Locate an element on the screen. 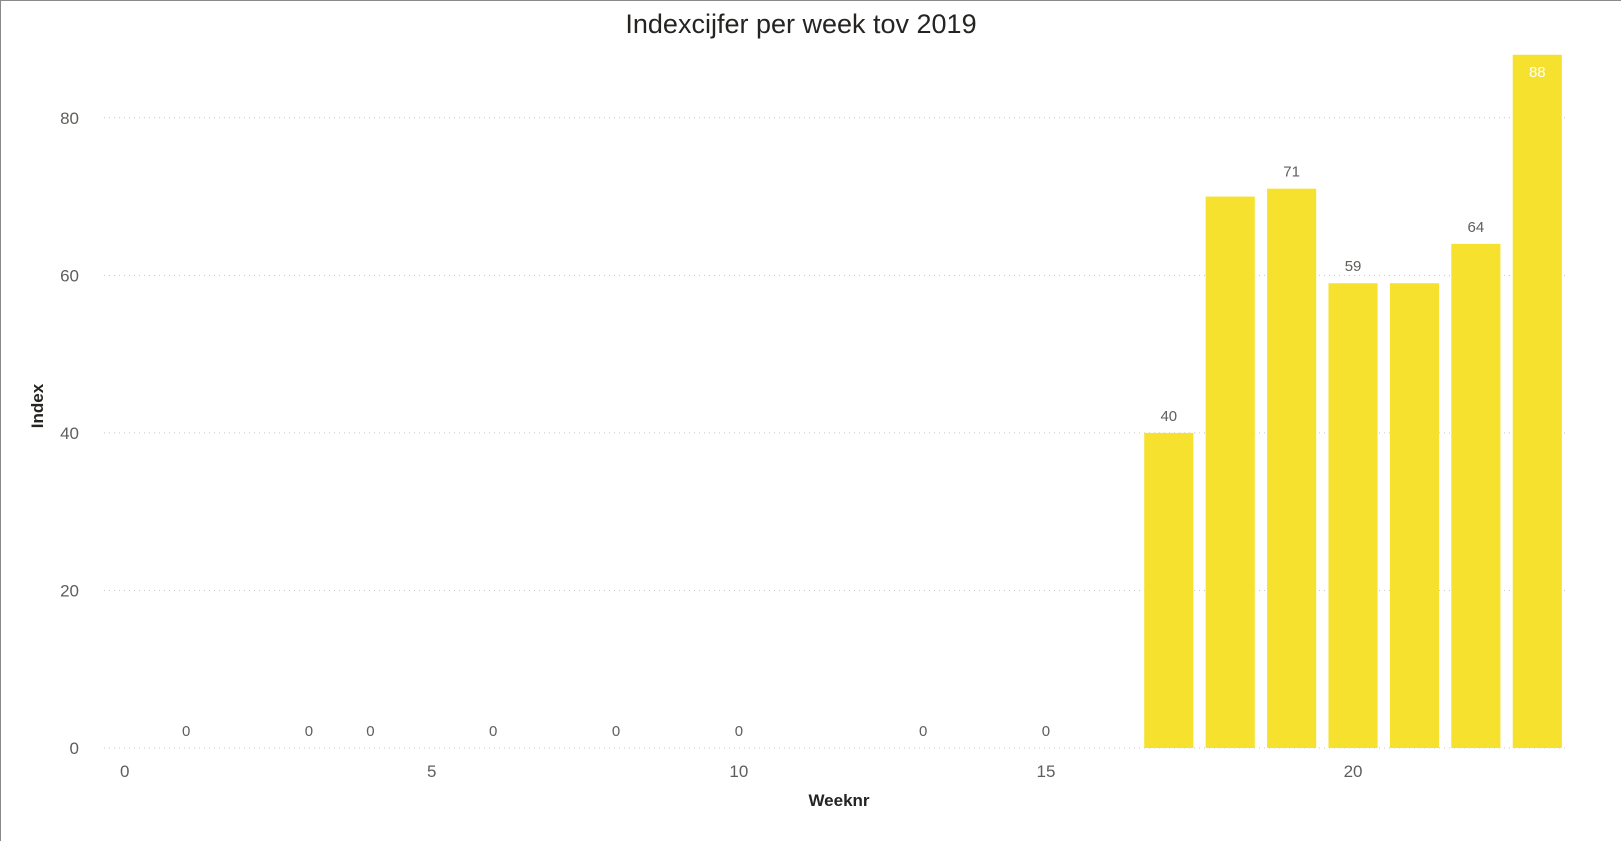  x-tick-label: 0 is located at coordinates (124, 771).